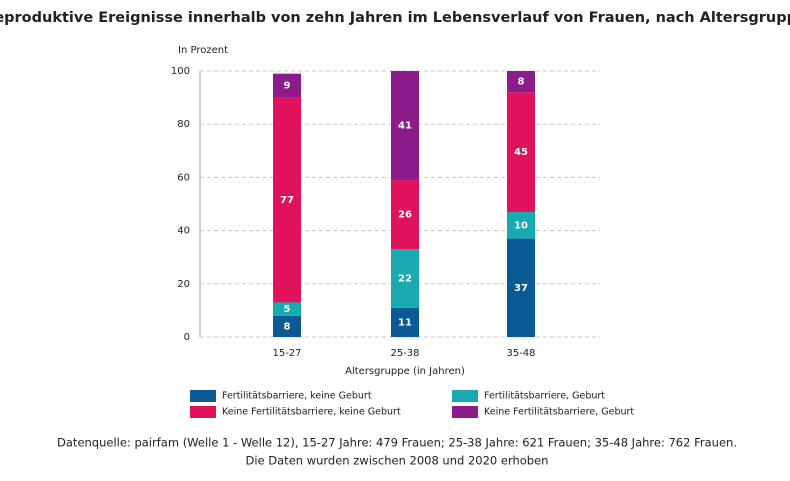 The width and height of the screenshot is (790, 481). Describe the element at coordinates (286, 353) in the screenshot. I see `x-tick-label: 15-27` at that location.